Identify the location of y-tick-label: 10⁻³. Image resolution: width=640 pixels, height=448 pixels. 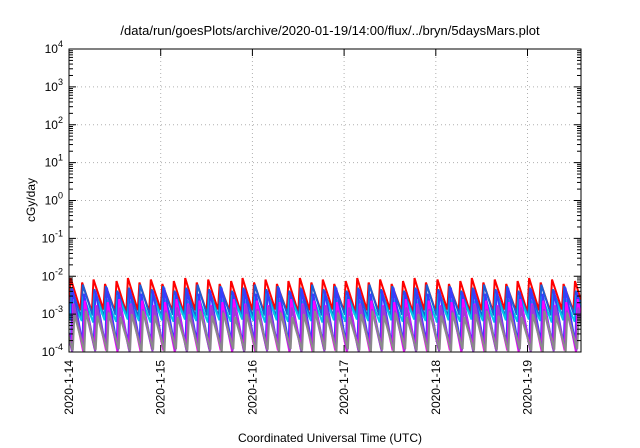
(52, 312).